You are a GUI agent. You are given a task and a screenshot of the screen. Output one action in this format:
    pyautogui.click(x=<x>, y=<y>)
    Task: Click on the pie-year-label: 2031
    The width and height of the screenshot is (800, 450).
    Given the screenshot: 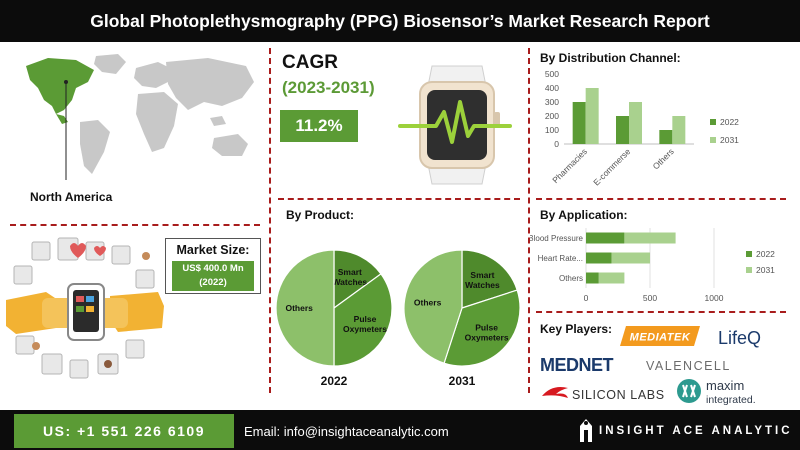 What is the action you would take?
    pyautogui.click(x=462, y=381)
    